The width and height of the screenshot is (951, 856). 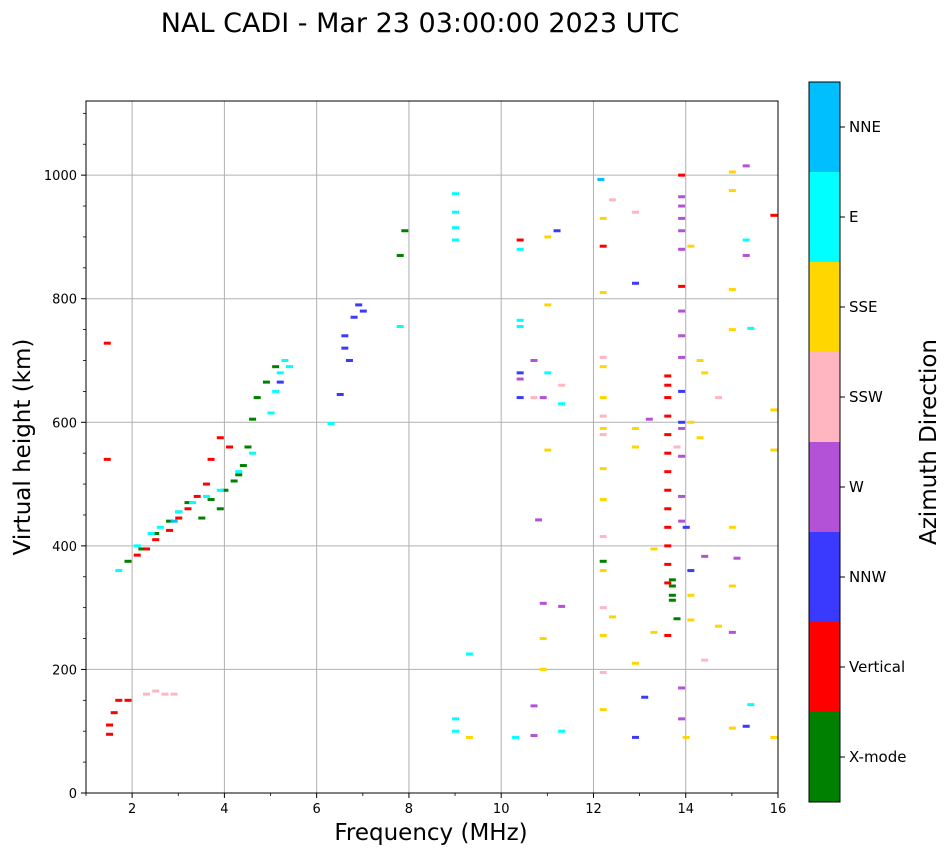 I want to click on x-tick-label: 14, so click(x=685, y=809).